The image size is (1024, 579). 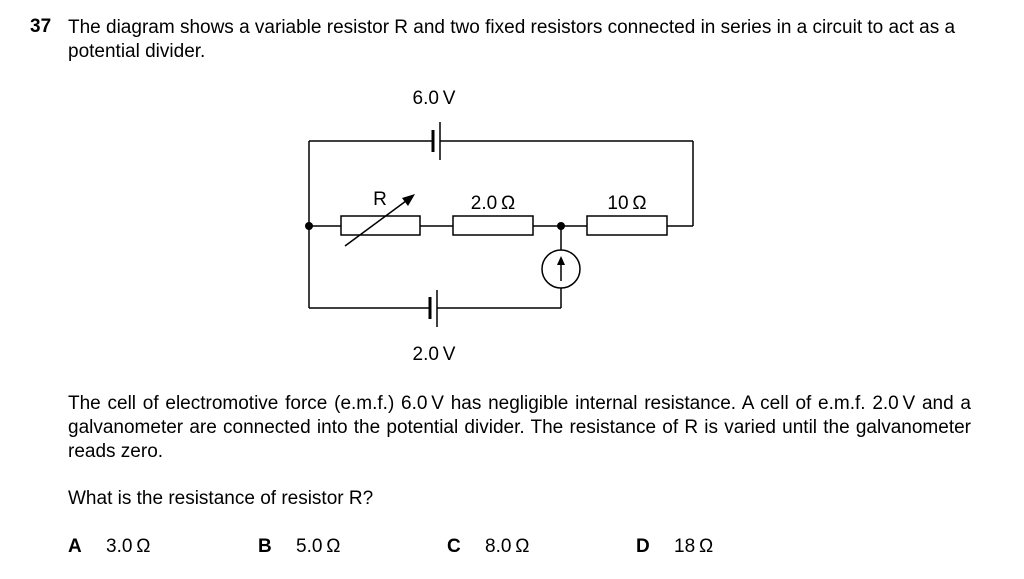 I want to click on variable-arrow-head, so click(x=408, y=200).